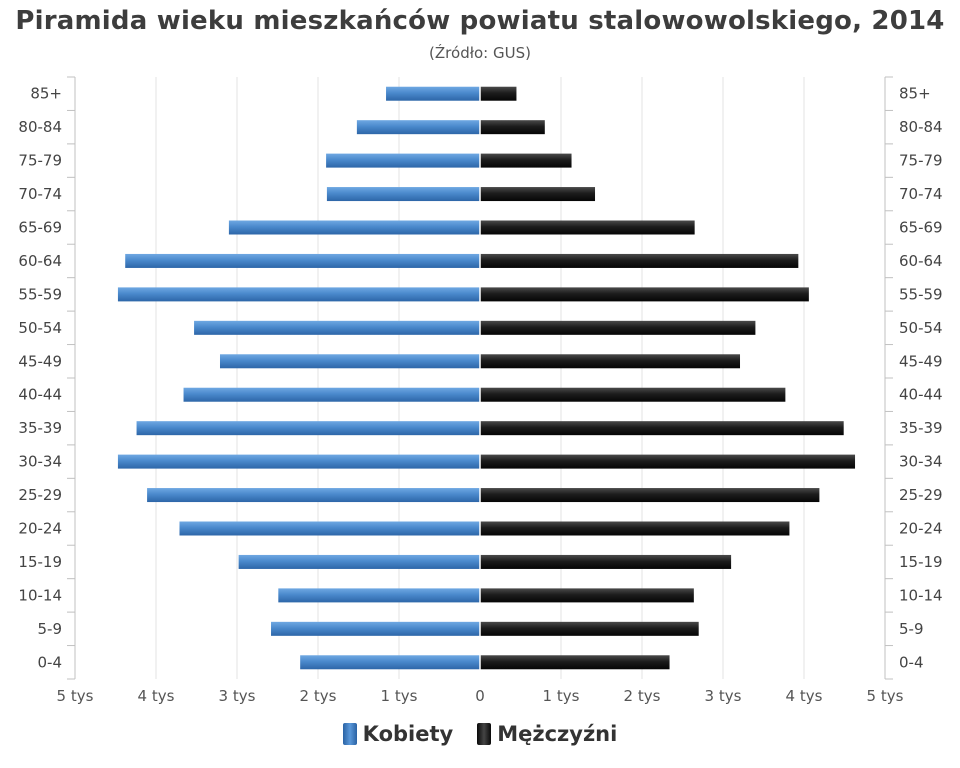  Describe the element at coordinates (40, 127) in the screenshot. I see `category-label-left: 80-84` at that location.